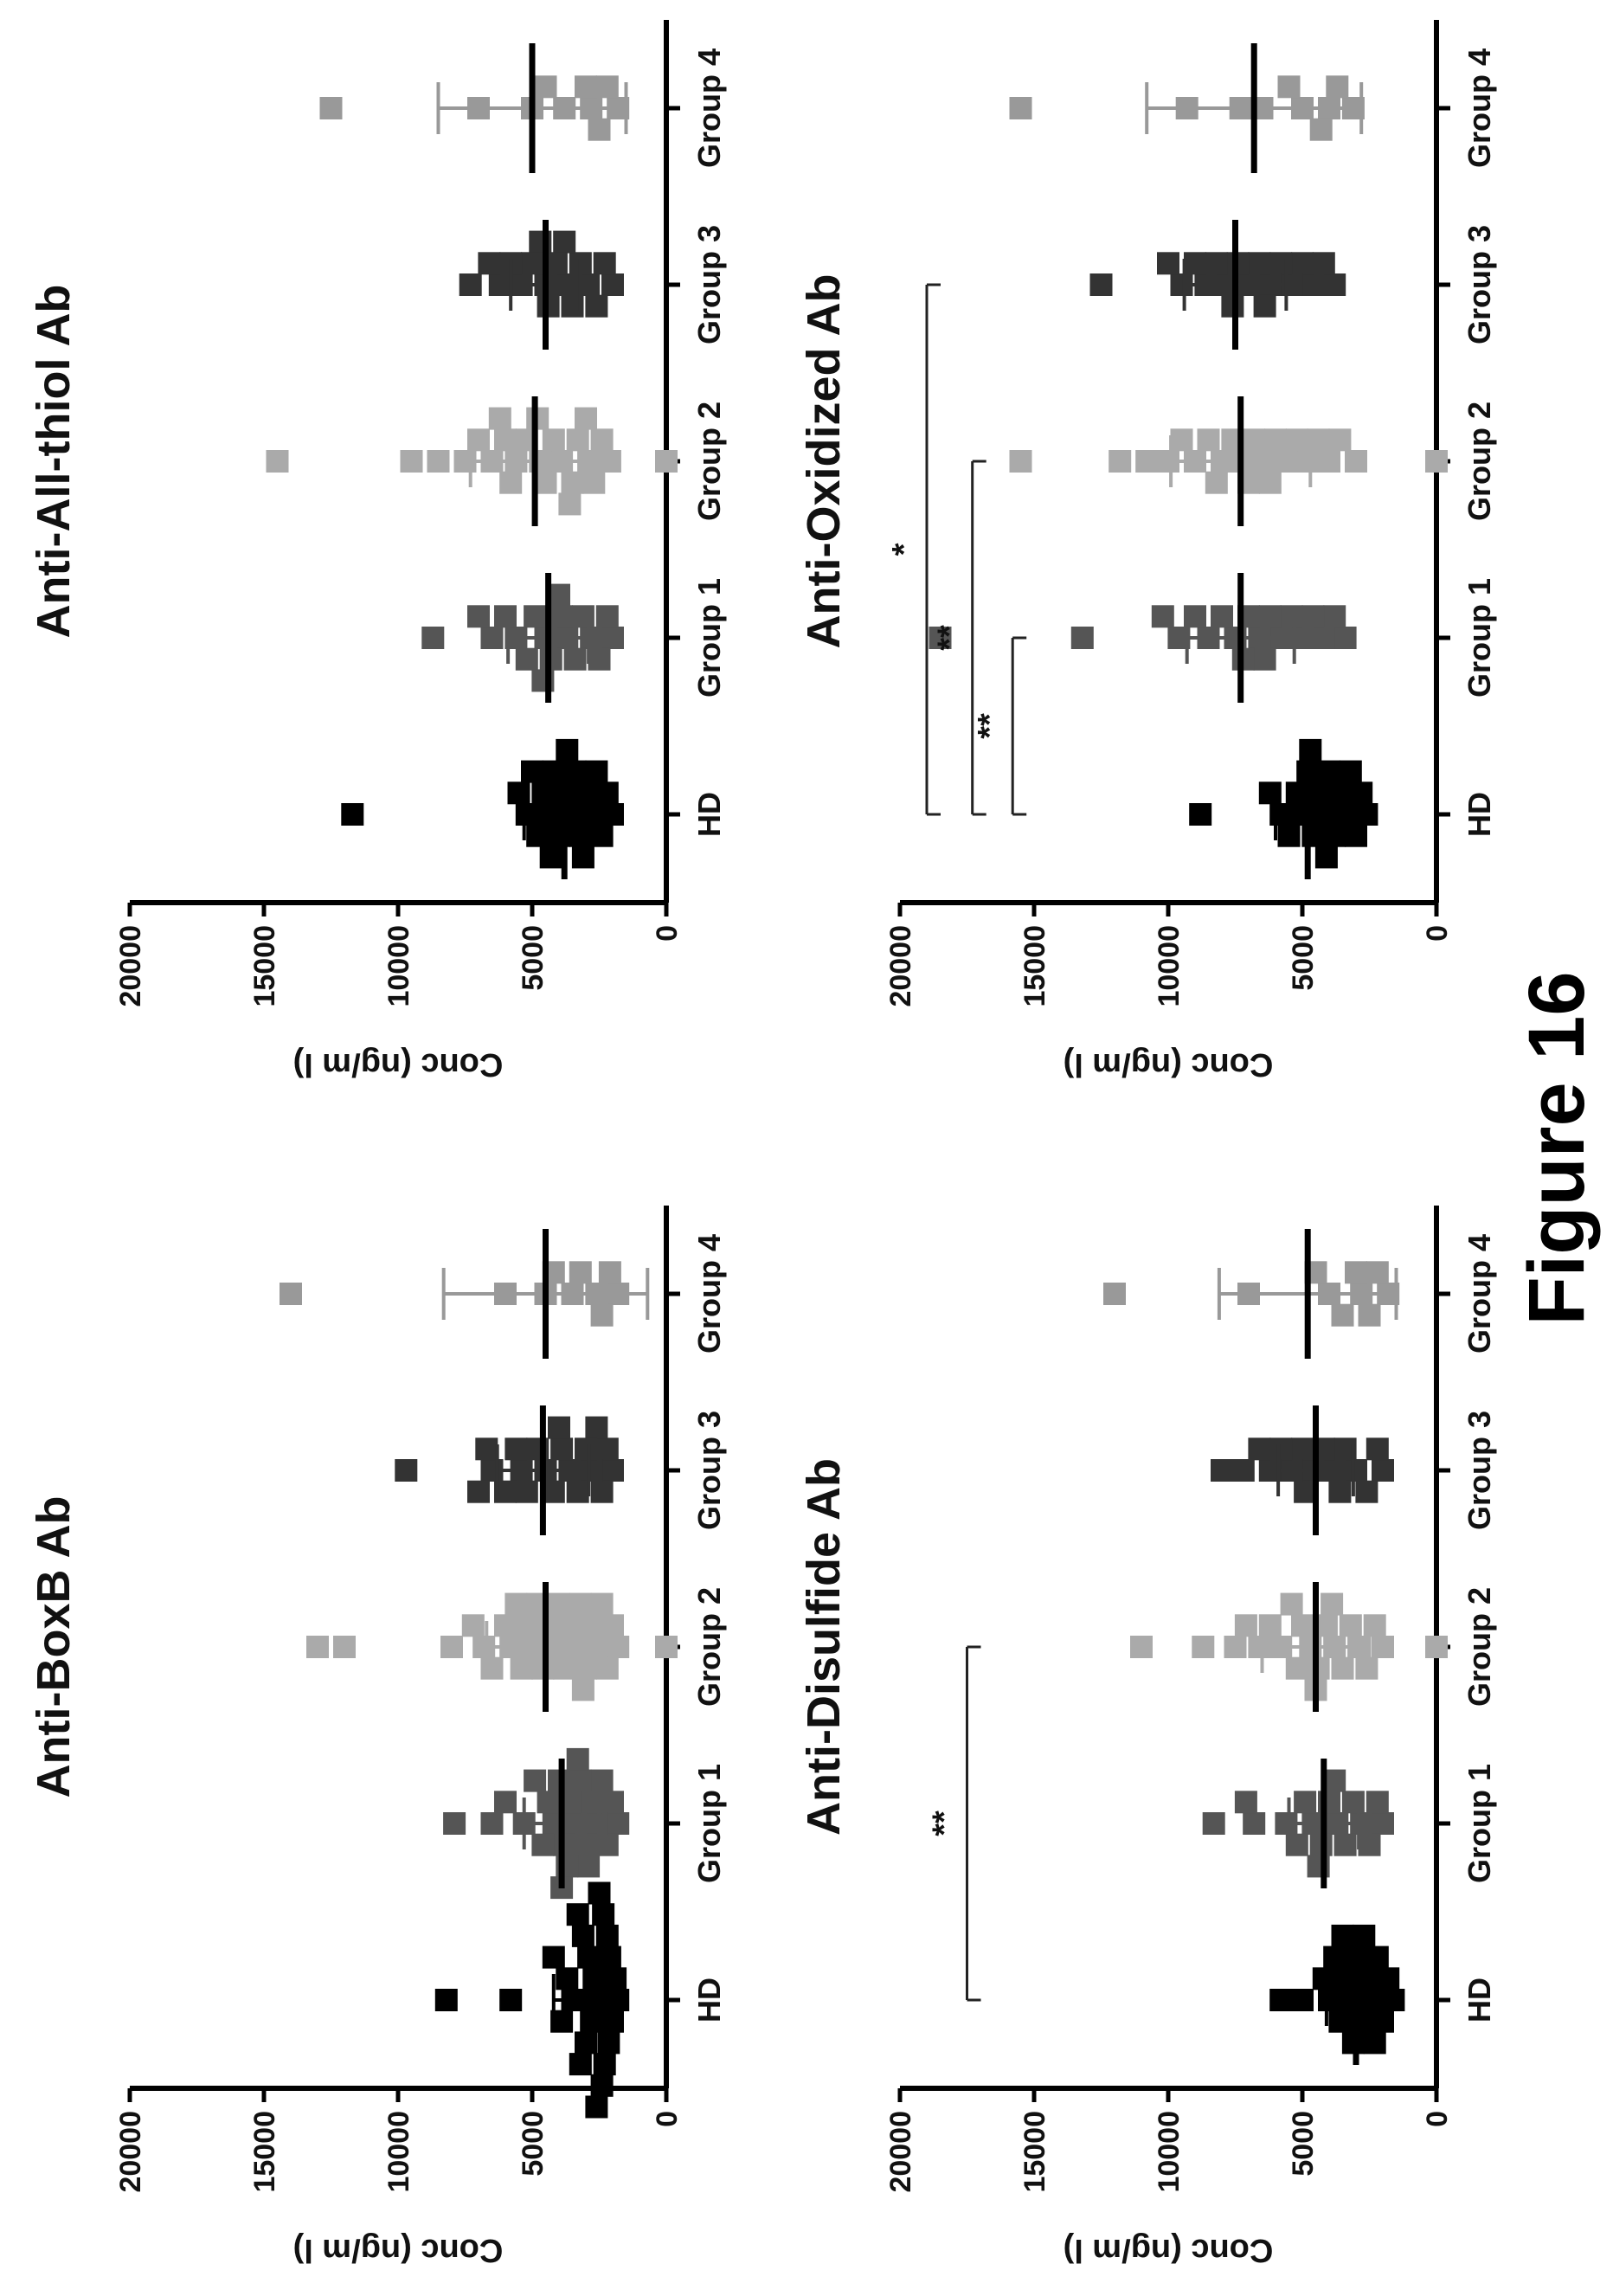  What do you see at coordinates (709, 462) in the screenshot?
I see `x-tick-label: Group 2` at bounding box center [709, 462].